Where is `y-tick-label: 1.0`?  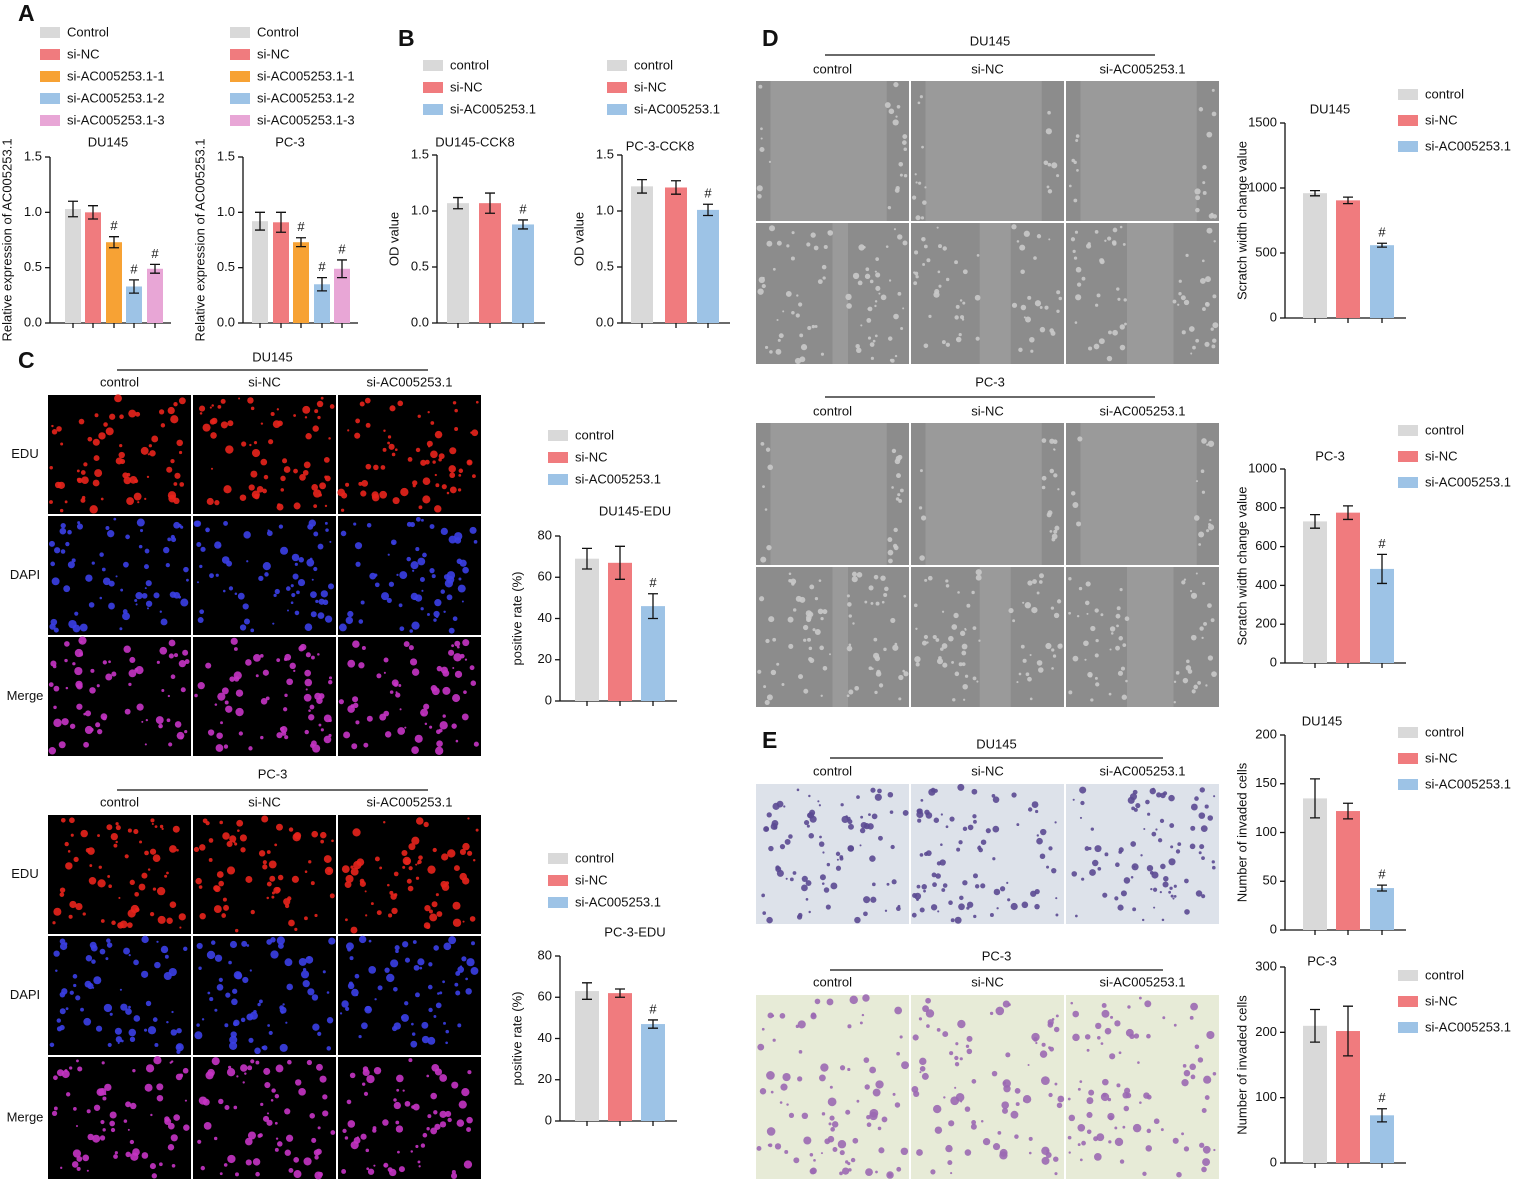 y-tick-label: 1.0 is located at coordinates (605, 209).